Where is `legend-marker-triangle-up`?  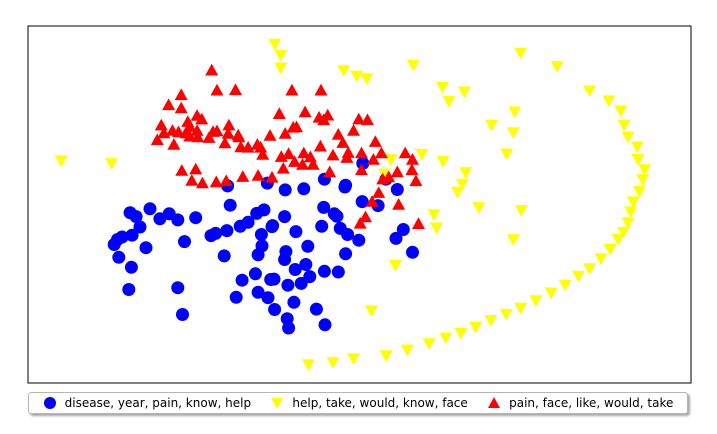
legend-marker-triangle-up is located at coordinates (494, 402).